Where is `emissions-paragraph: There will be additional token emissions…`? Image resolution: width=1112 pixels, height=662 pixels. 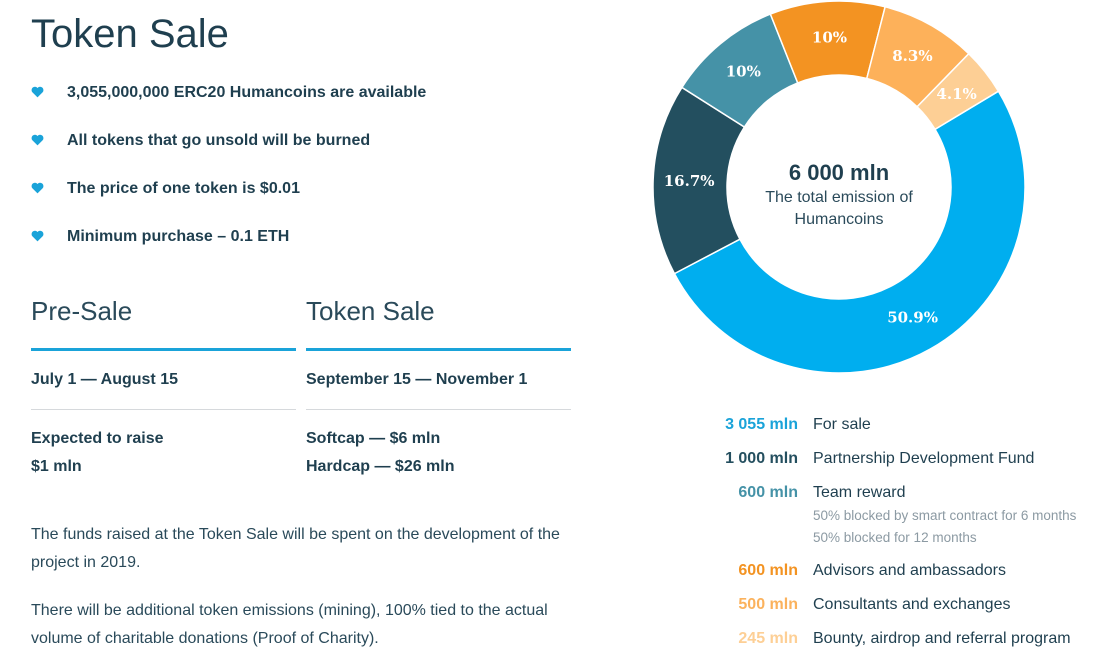 emissions-paragraph: There will be additional token emissions… is located at coordinates (289, 624).